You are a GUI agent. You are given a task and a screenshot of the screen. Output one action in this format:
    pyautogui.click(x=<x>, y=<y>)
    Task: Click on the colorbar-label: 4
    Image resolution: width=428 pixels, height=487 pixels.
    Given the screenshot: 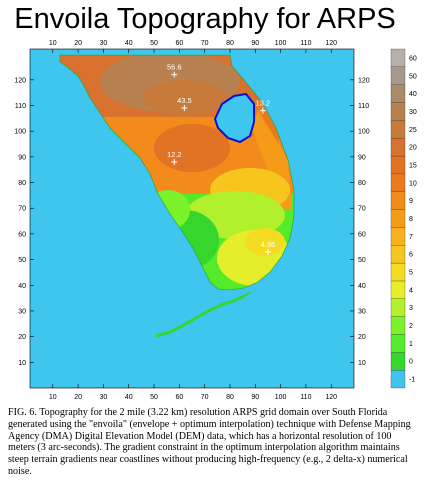 What is the action you would take?
    pyautogui.click(x=411, y=290)
    